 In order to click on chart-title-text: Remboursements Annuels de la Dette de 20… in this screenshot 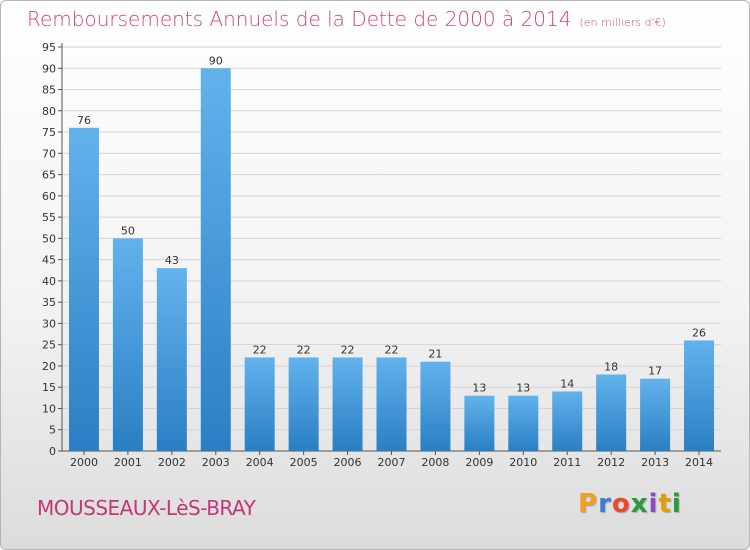, I will do `click(299, 19)`.